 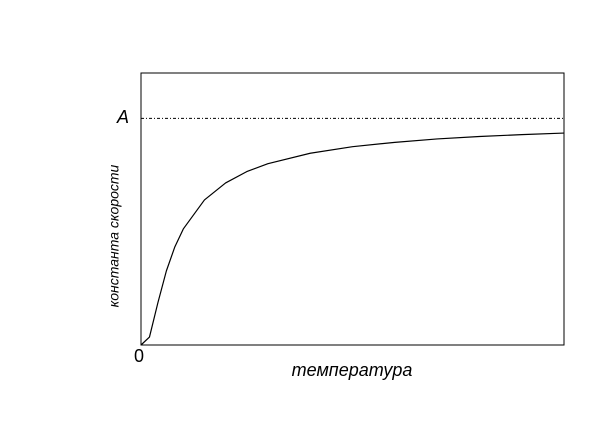 I want to click on y-tick-label: A, so click(x=122, y=117).